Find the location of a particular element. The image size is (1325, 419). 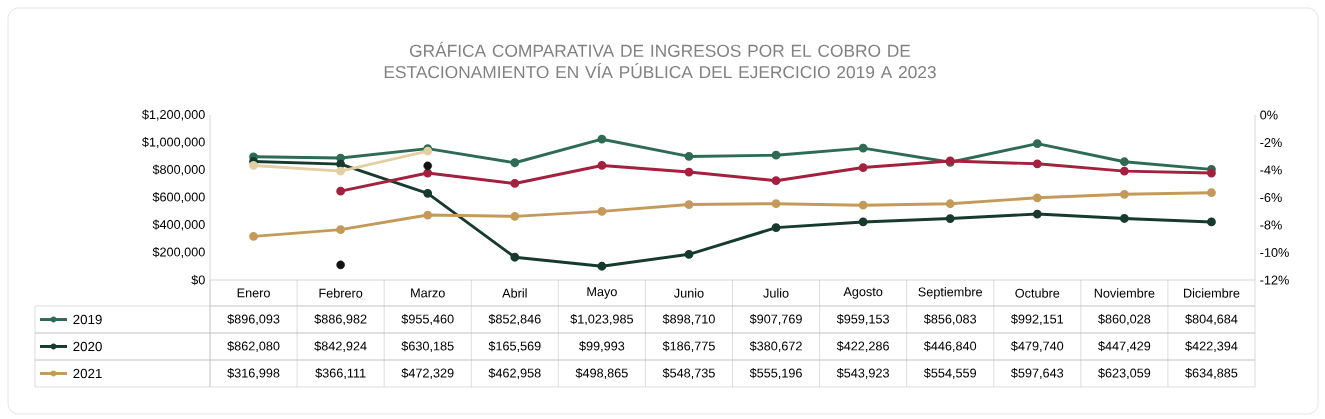

x-tick-label: Diciembre is located at coordinates (1212, 293).